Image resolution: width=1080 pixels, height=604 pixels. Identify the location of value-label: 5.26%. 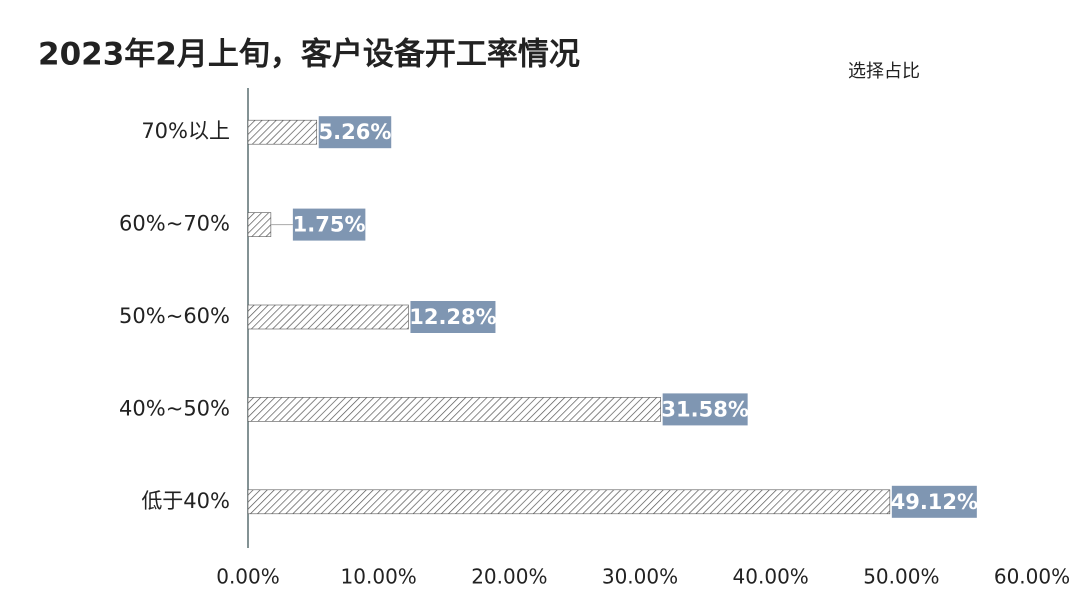
(355, 132).